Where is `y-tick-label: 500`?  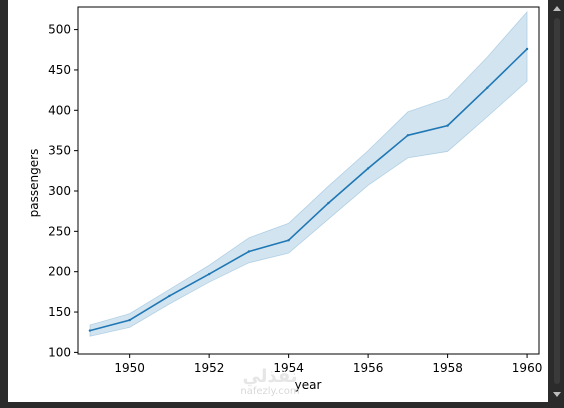 y-tick-label: 500 is located at coordinates (59, 30).